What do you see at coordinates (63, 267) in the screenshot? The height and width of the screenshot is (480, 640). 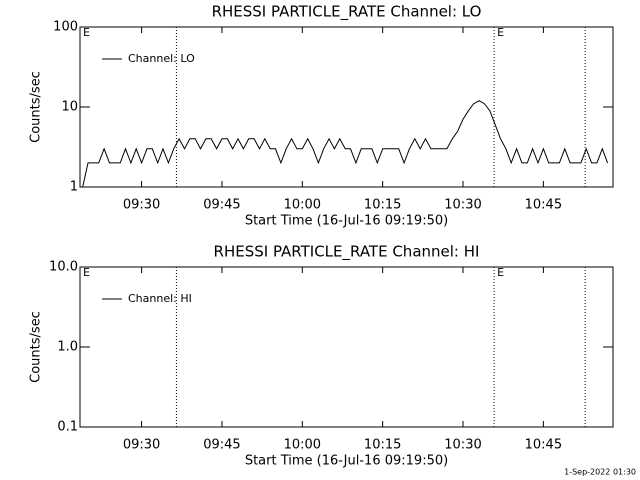 I see `y-tick-label: 10.0` at bounding box center [63, 267].